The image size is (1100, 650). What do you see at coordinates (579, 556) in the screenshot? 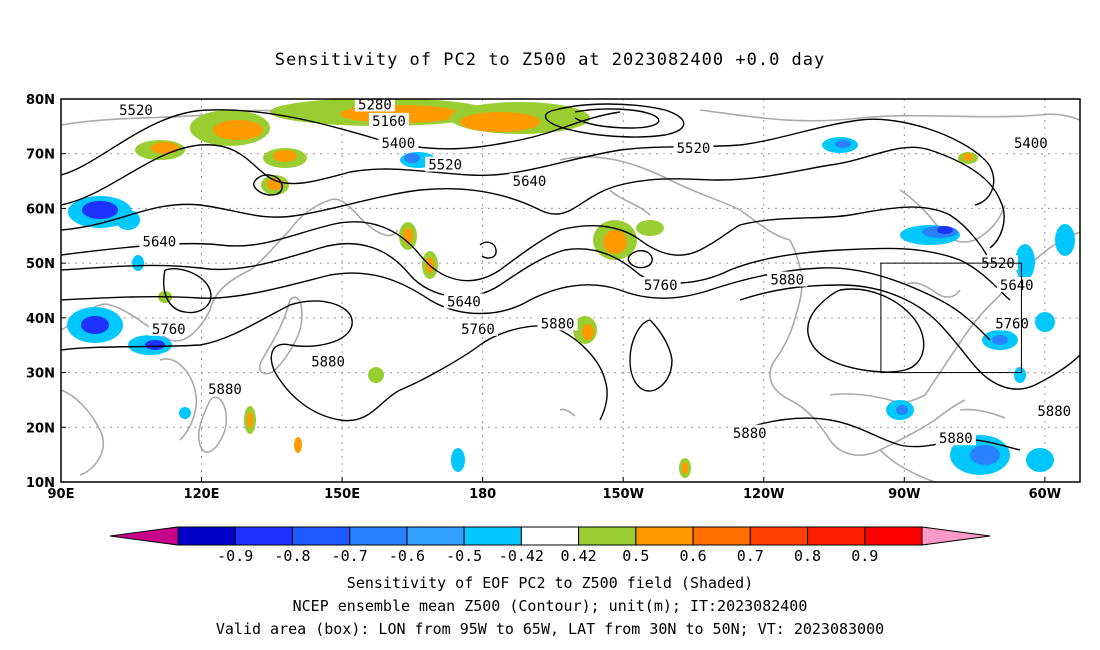
I see `colorbar-label: 0.42` at bounding box center [579, 556].